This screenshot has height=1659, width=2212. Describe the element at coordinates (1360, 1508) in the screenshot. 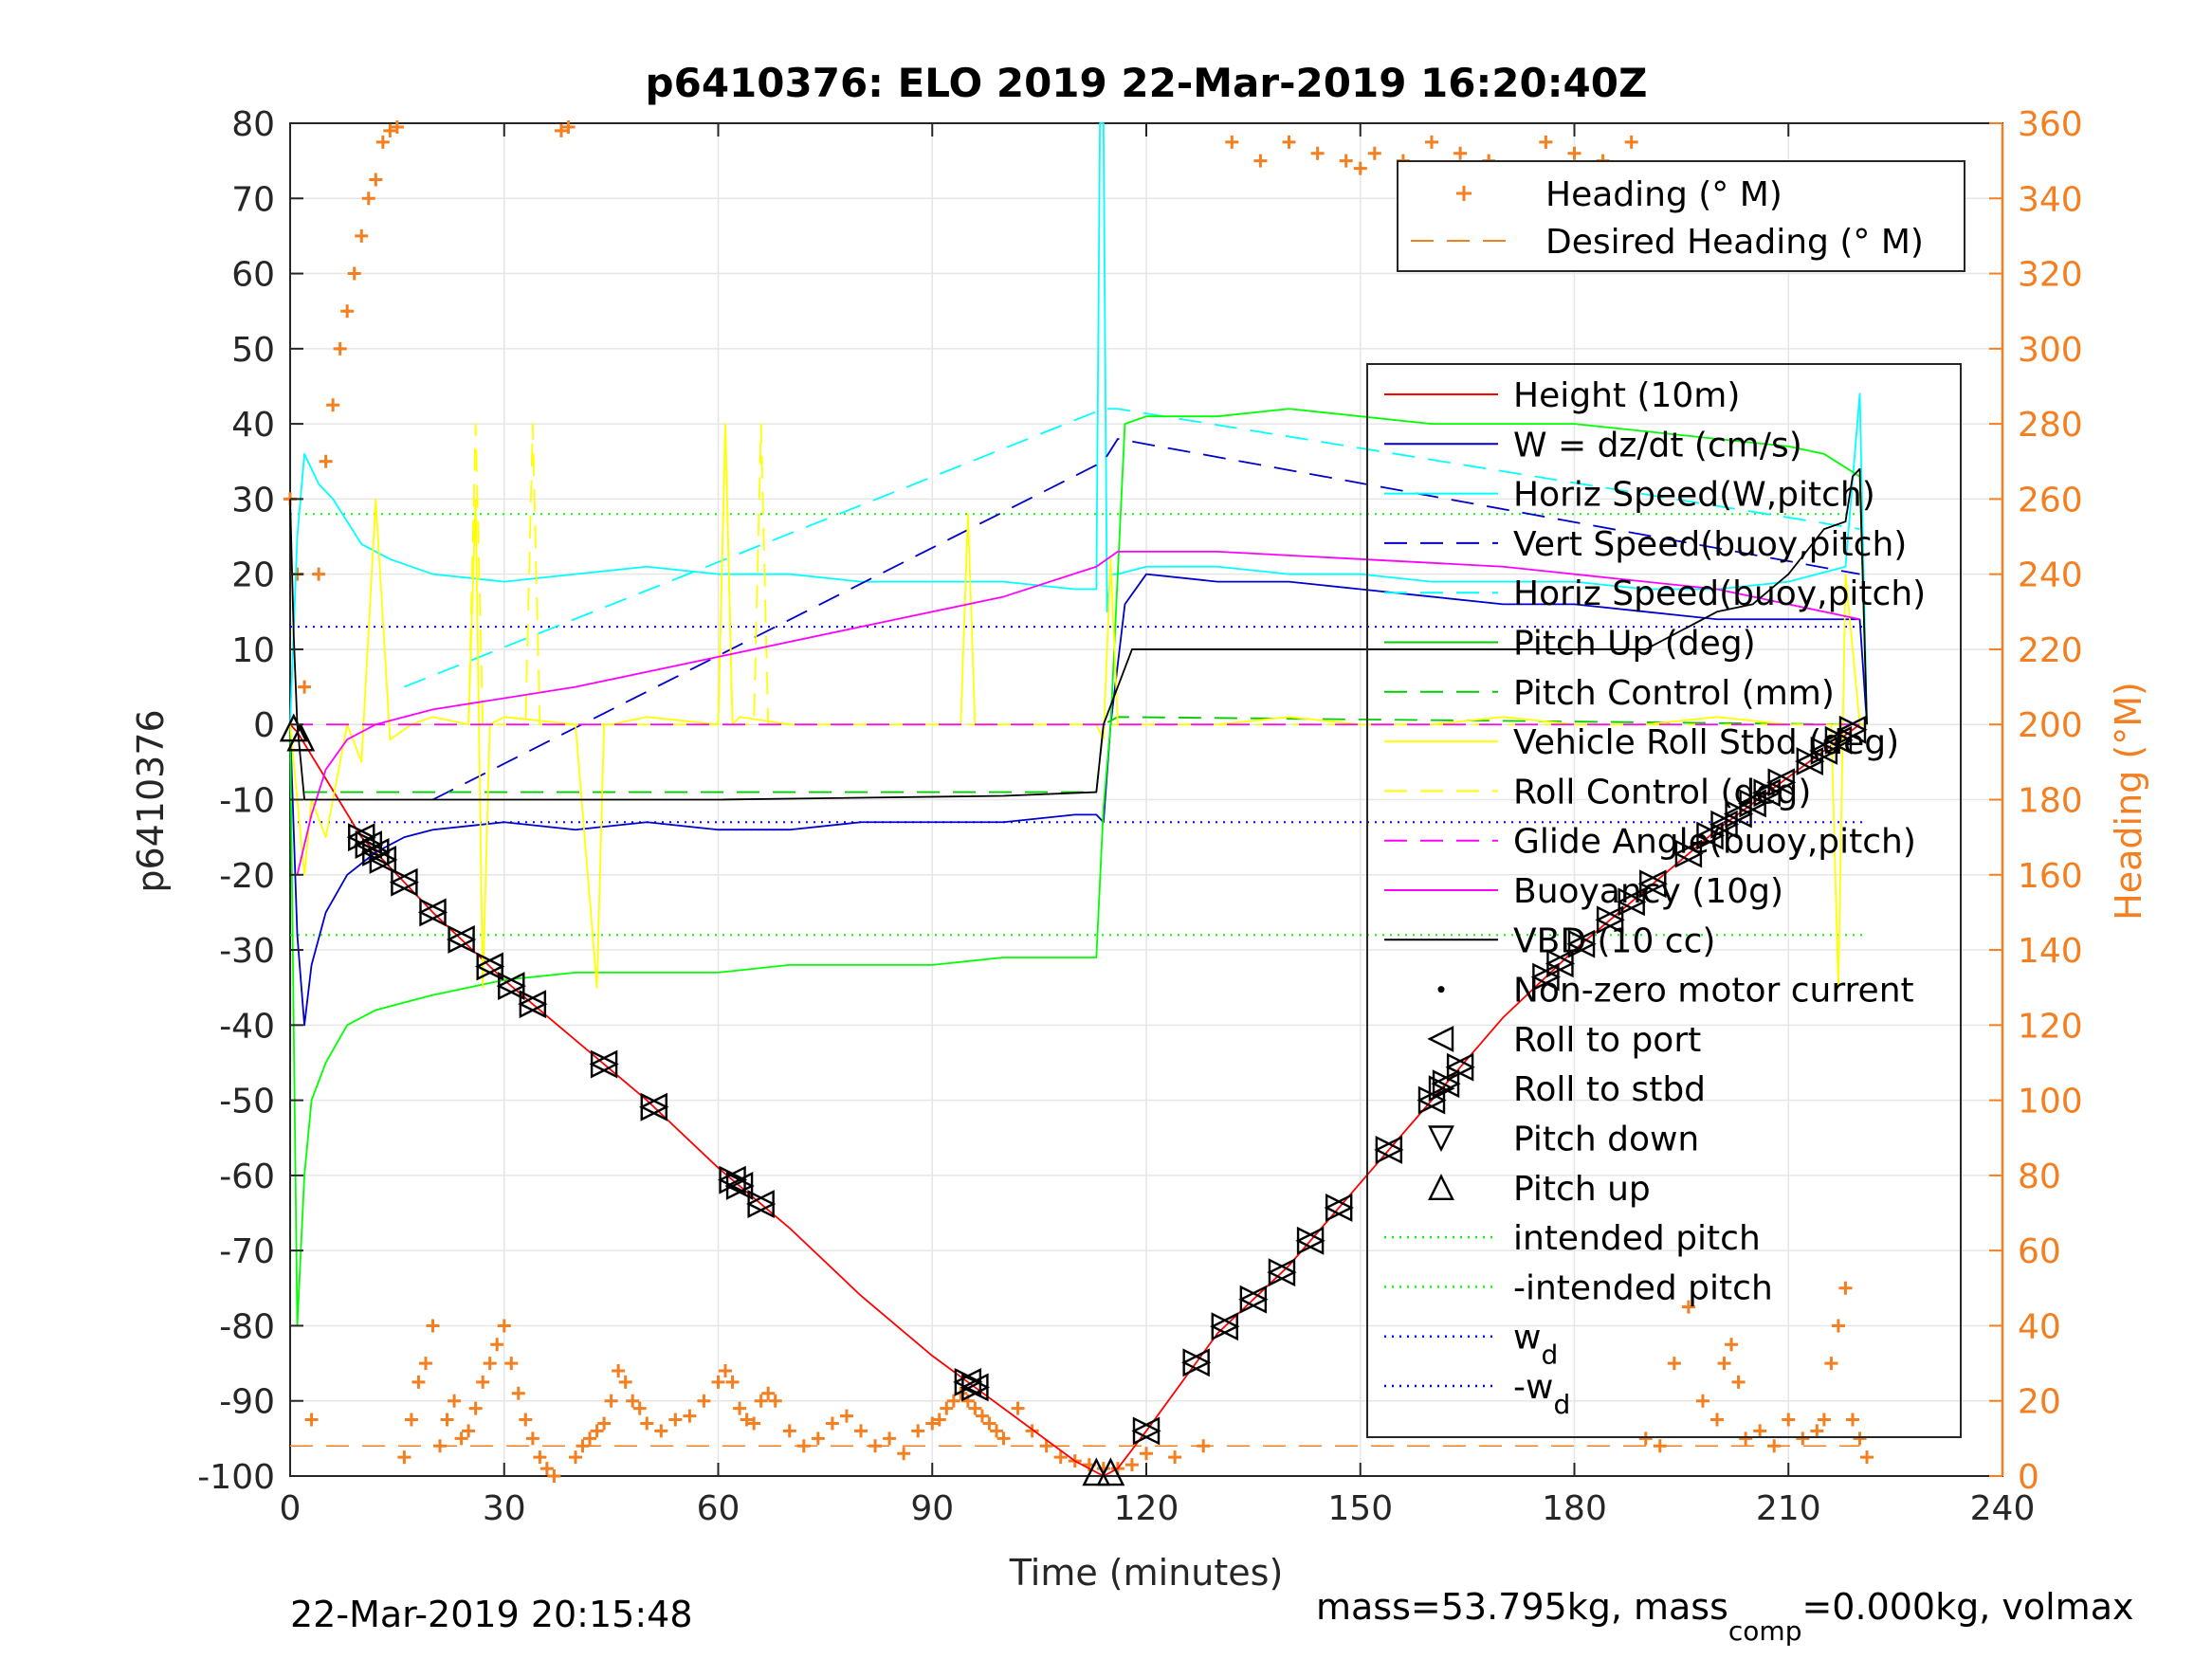

I see `x-tick-label: 150` at that location.